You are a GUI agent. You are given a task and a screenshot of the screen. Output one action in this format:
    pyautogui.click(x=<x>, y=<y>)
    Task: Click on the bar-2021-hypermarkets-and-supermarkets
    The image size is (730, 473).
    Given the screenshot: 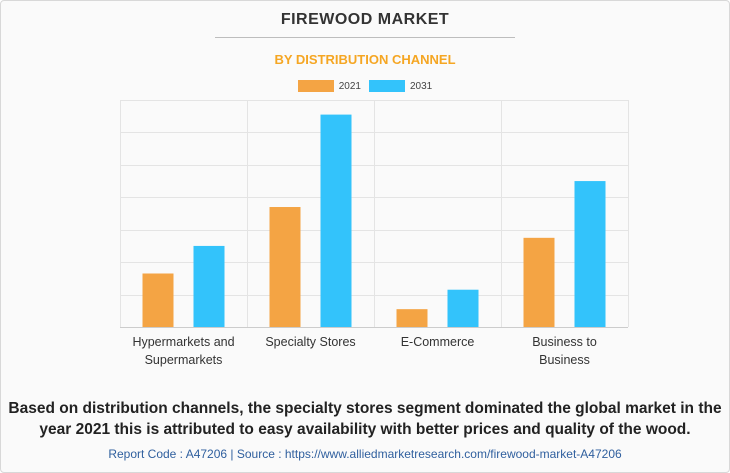 What is the action you would take?
    pyautogui.click(x=158, y=300)
    